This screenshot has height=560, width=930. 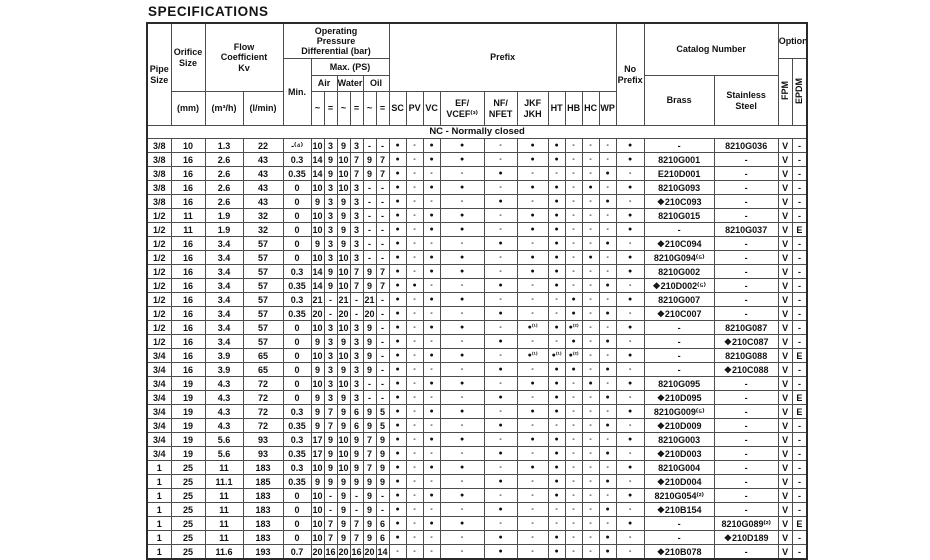 What do you see at coordinates (224, 201) in the screenshot?
I see `cell-kv-m3h: 2.6` at bounding box center [224, 201].